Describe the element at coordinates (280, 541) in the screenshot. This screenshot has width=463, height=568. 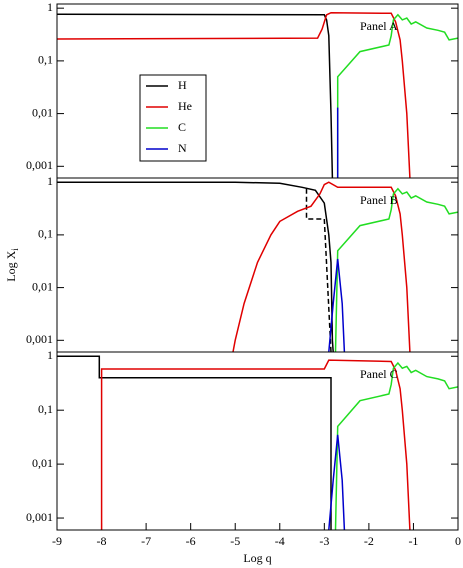
I see `x-tick-label: -4` at that location.